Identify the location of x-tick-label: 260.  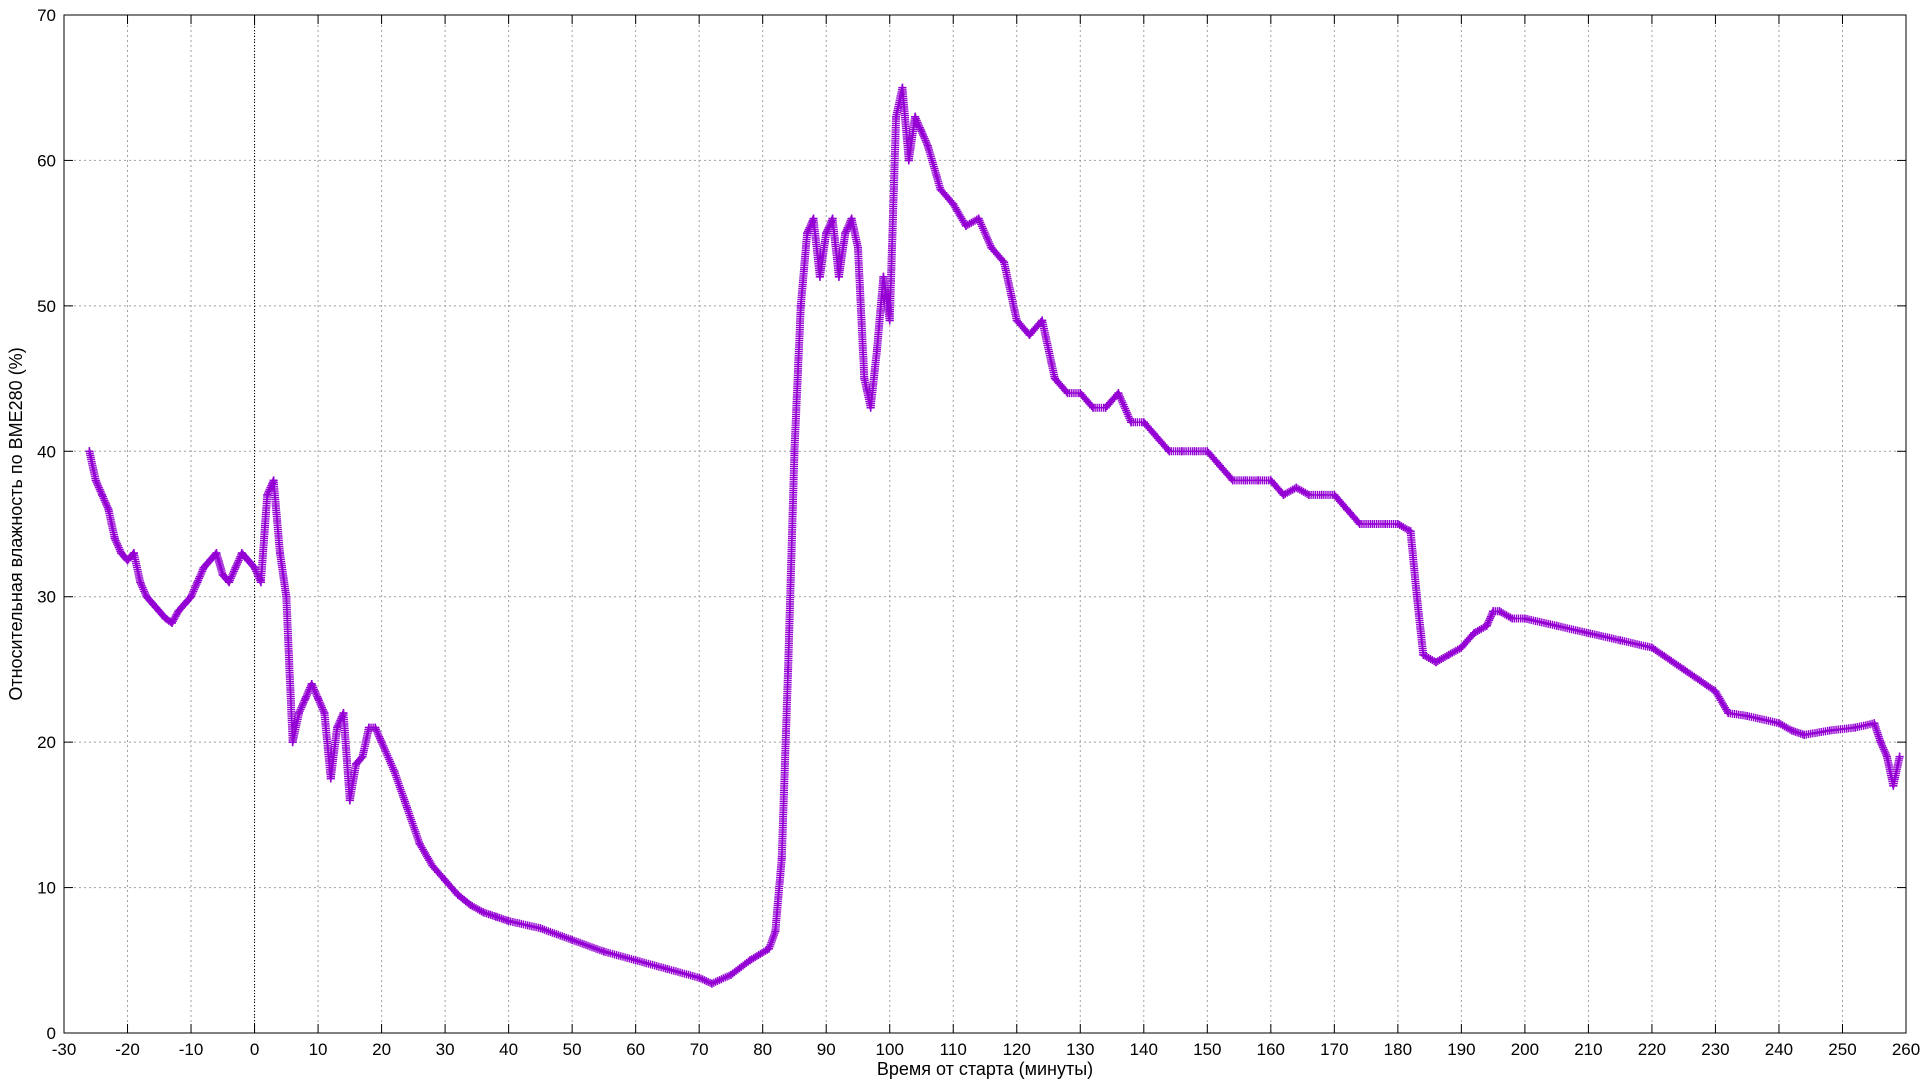
(1906, 1049).